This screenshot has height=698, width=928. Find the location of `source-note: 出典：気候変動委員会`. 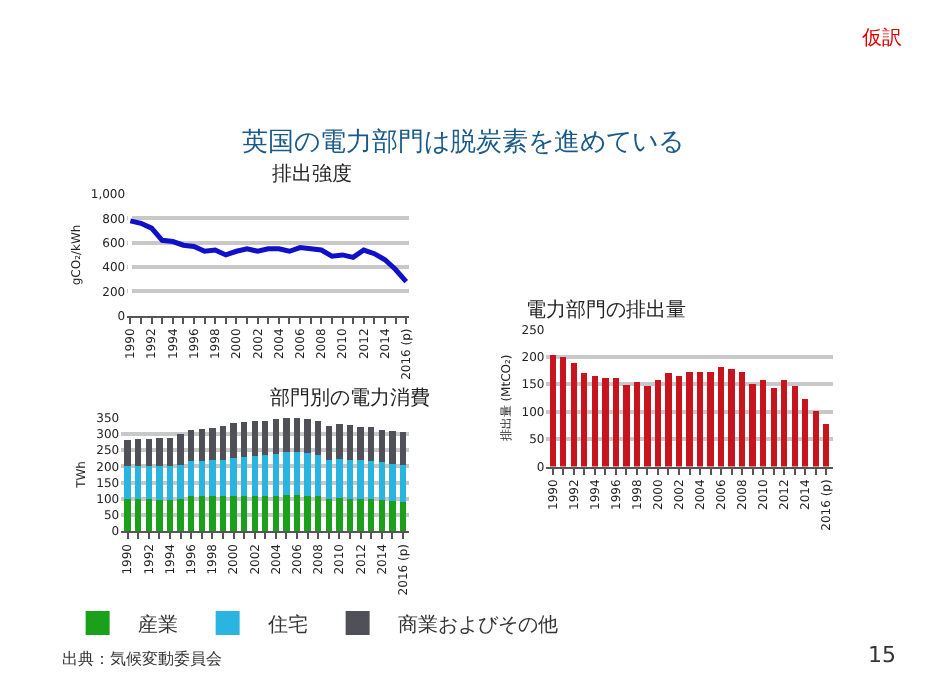

source-note: 出典：気候変動委員会 is located at coordinates (142, 659).